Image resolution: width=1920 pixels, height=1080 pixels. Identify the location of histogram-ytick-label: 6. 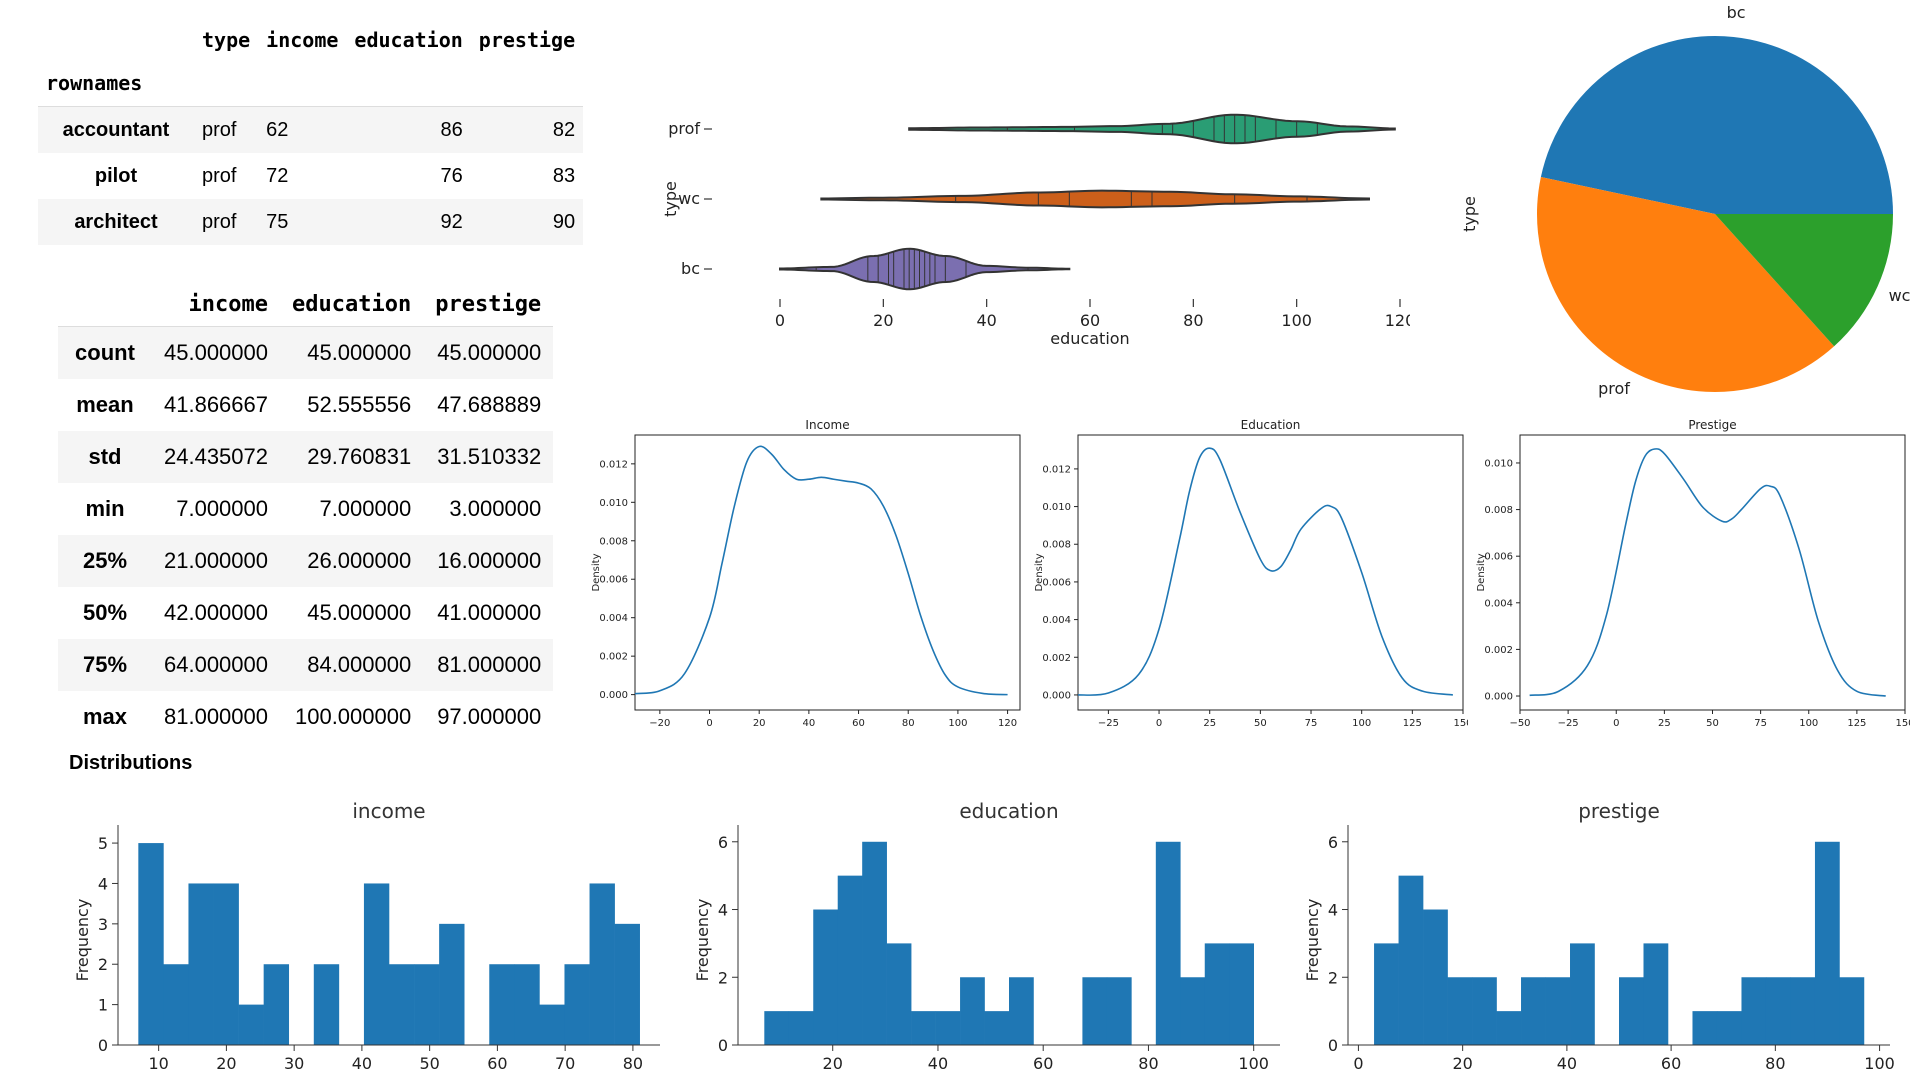
(1333, 842).